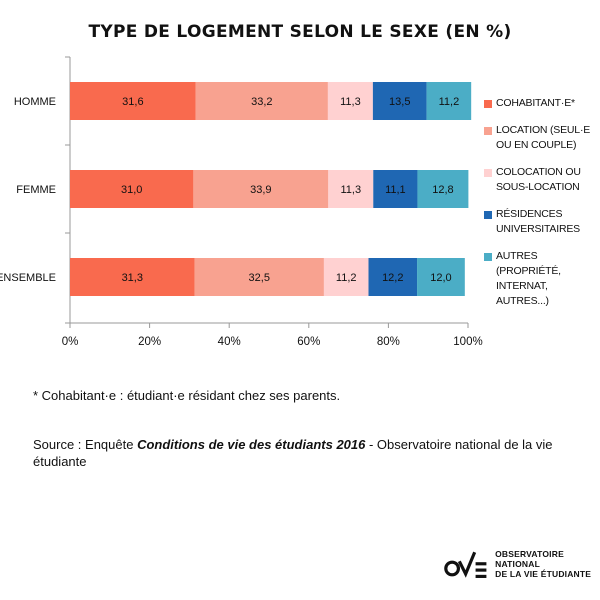  I want to click on x-tick-label: 20%, so click(149, 342).